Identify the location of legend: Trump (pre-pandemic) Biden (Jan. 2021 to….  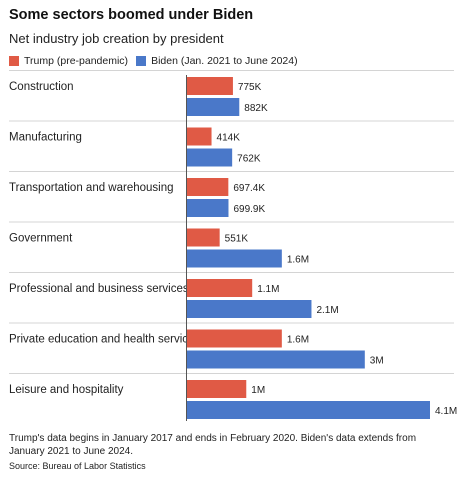
(157, 61).